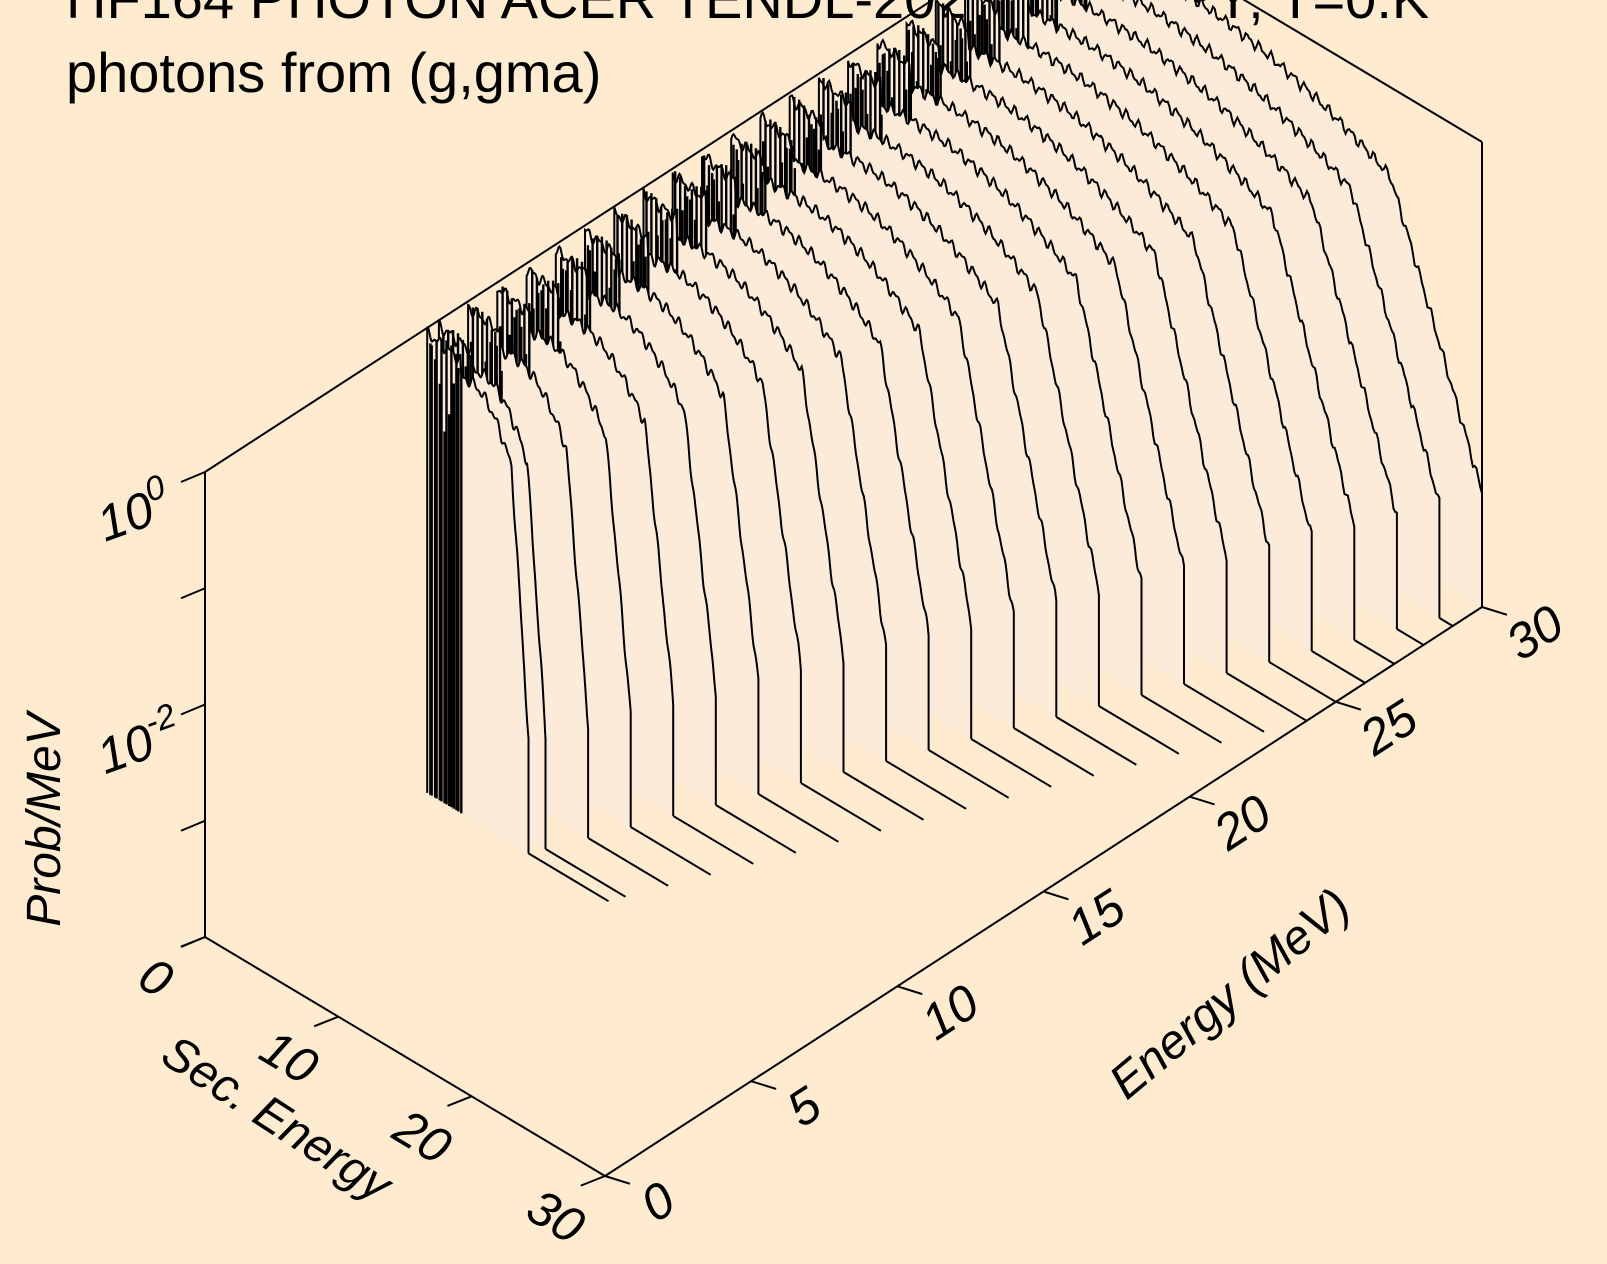 Image resolution: width=1607 pixels, height=1264 pixels. Describe the element at coordinates (555, 1216) in the screenshot. I see `x-tick-label: 30` at that location.